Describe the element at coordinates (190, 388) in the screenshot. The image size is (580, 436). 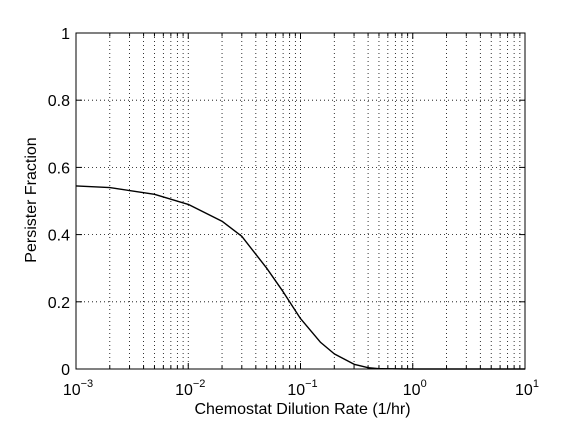
I see `x-tick-label: 10⁻²` at that location.